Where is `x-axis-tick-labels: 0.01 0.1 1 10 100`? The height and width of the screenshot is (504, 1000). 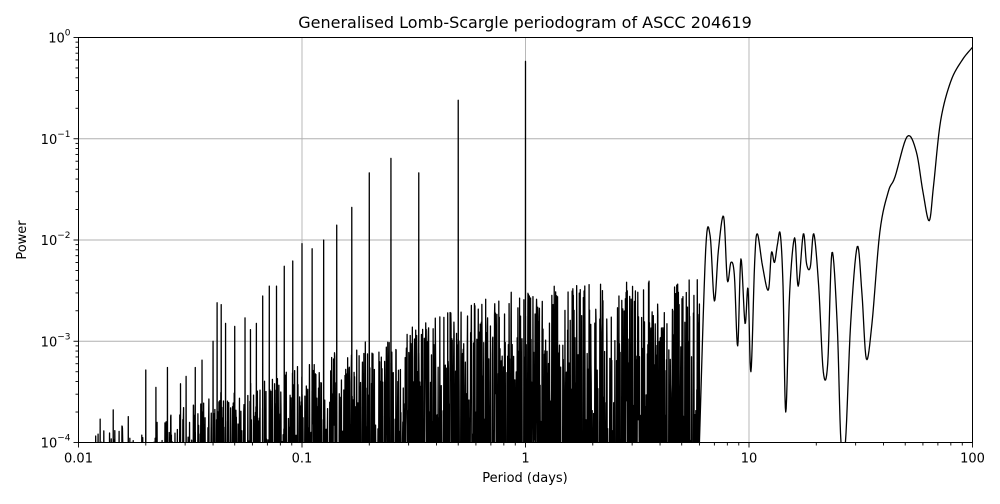 x-axis-tick-labels: 0.01 0.1 1 10 100 is located at coordinates (524, 459).